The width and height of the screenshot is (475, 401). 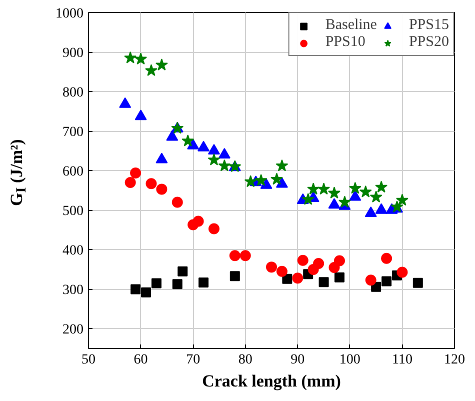 I want to click on y-tick-label: 200, so click(x=73, y=330).